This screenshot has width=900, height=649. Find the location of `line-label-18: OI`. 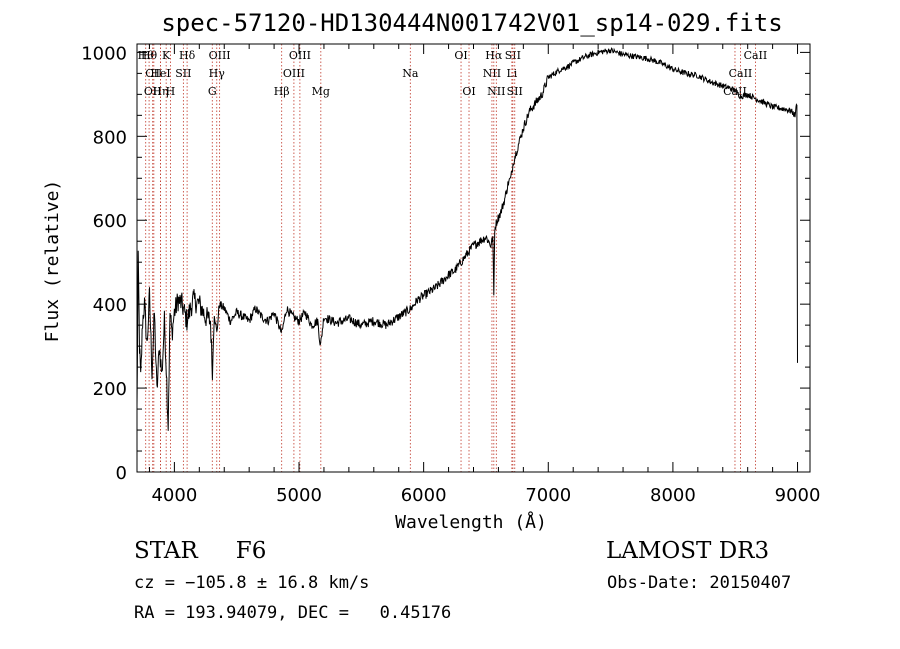

line-label-18: OI is located at coordinates (460, 55).